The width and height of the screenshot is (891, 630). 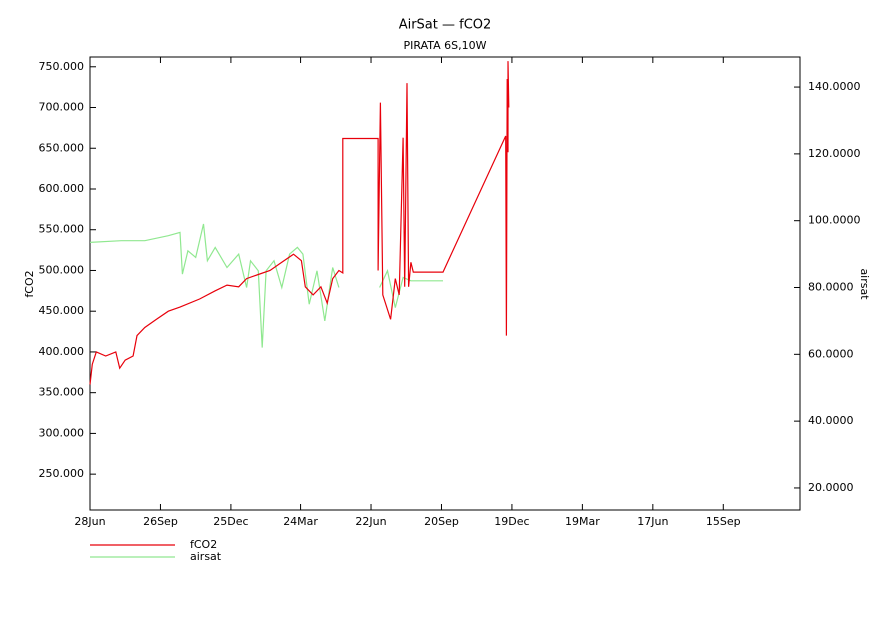 What do you see at coordinates (831, 487) in the screenshot?
I see `y2-tick-label: 20.0000` at bounding box center [831, 487].